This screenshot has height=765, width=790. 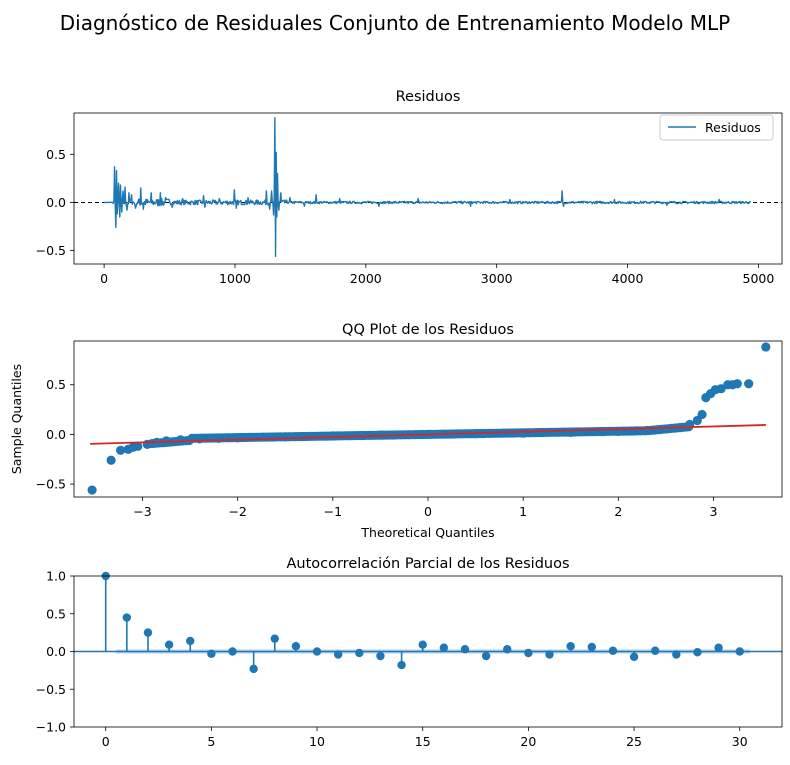 I want to click on legend: Residuos, so click(x=716, y=127).